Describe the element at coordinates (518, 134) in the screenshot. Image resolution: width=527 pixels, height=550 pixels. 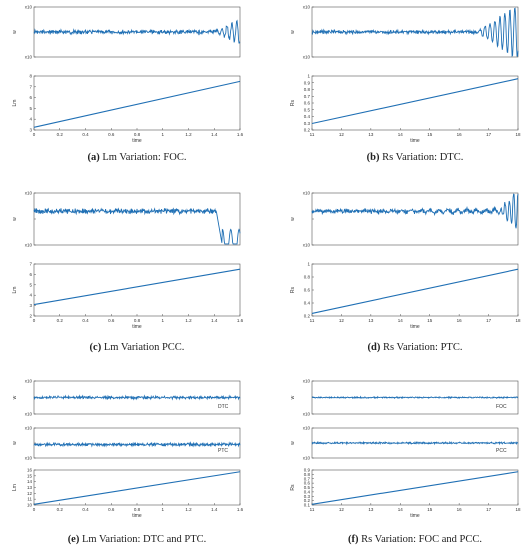
I see `x-tick-label: 18` at that location.